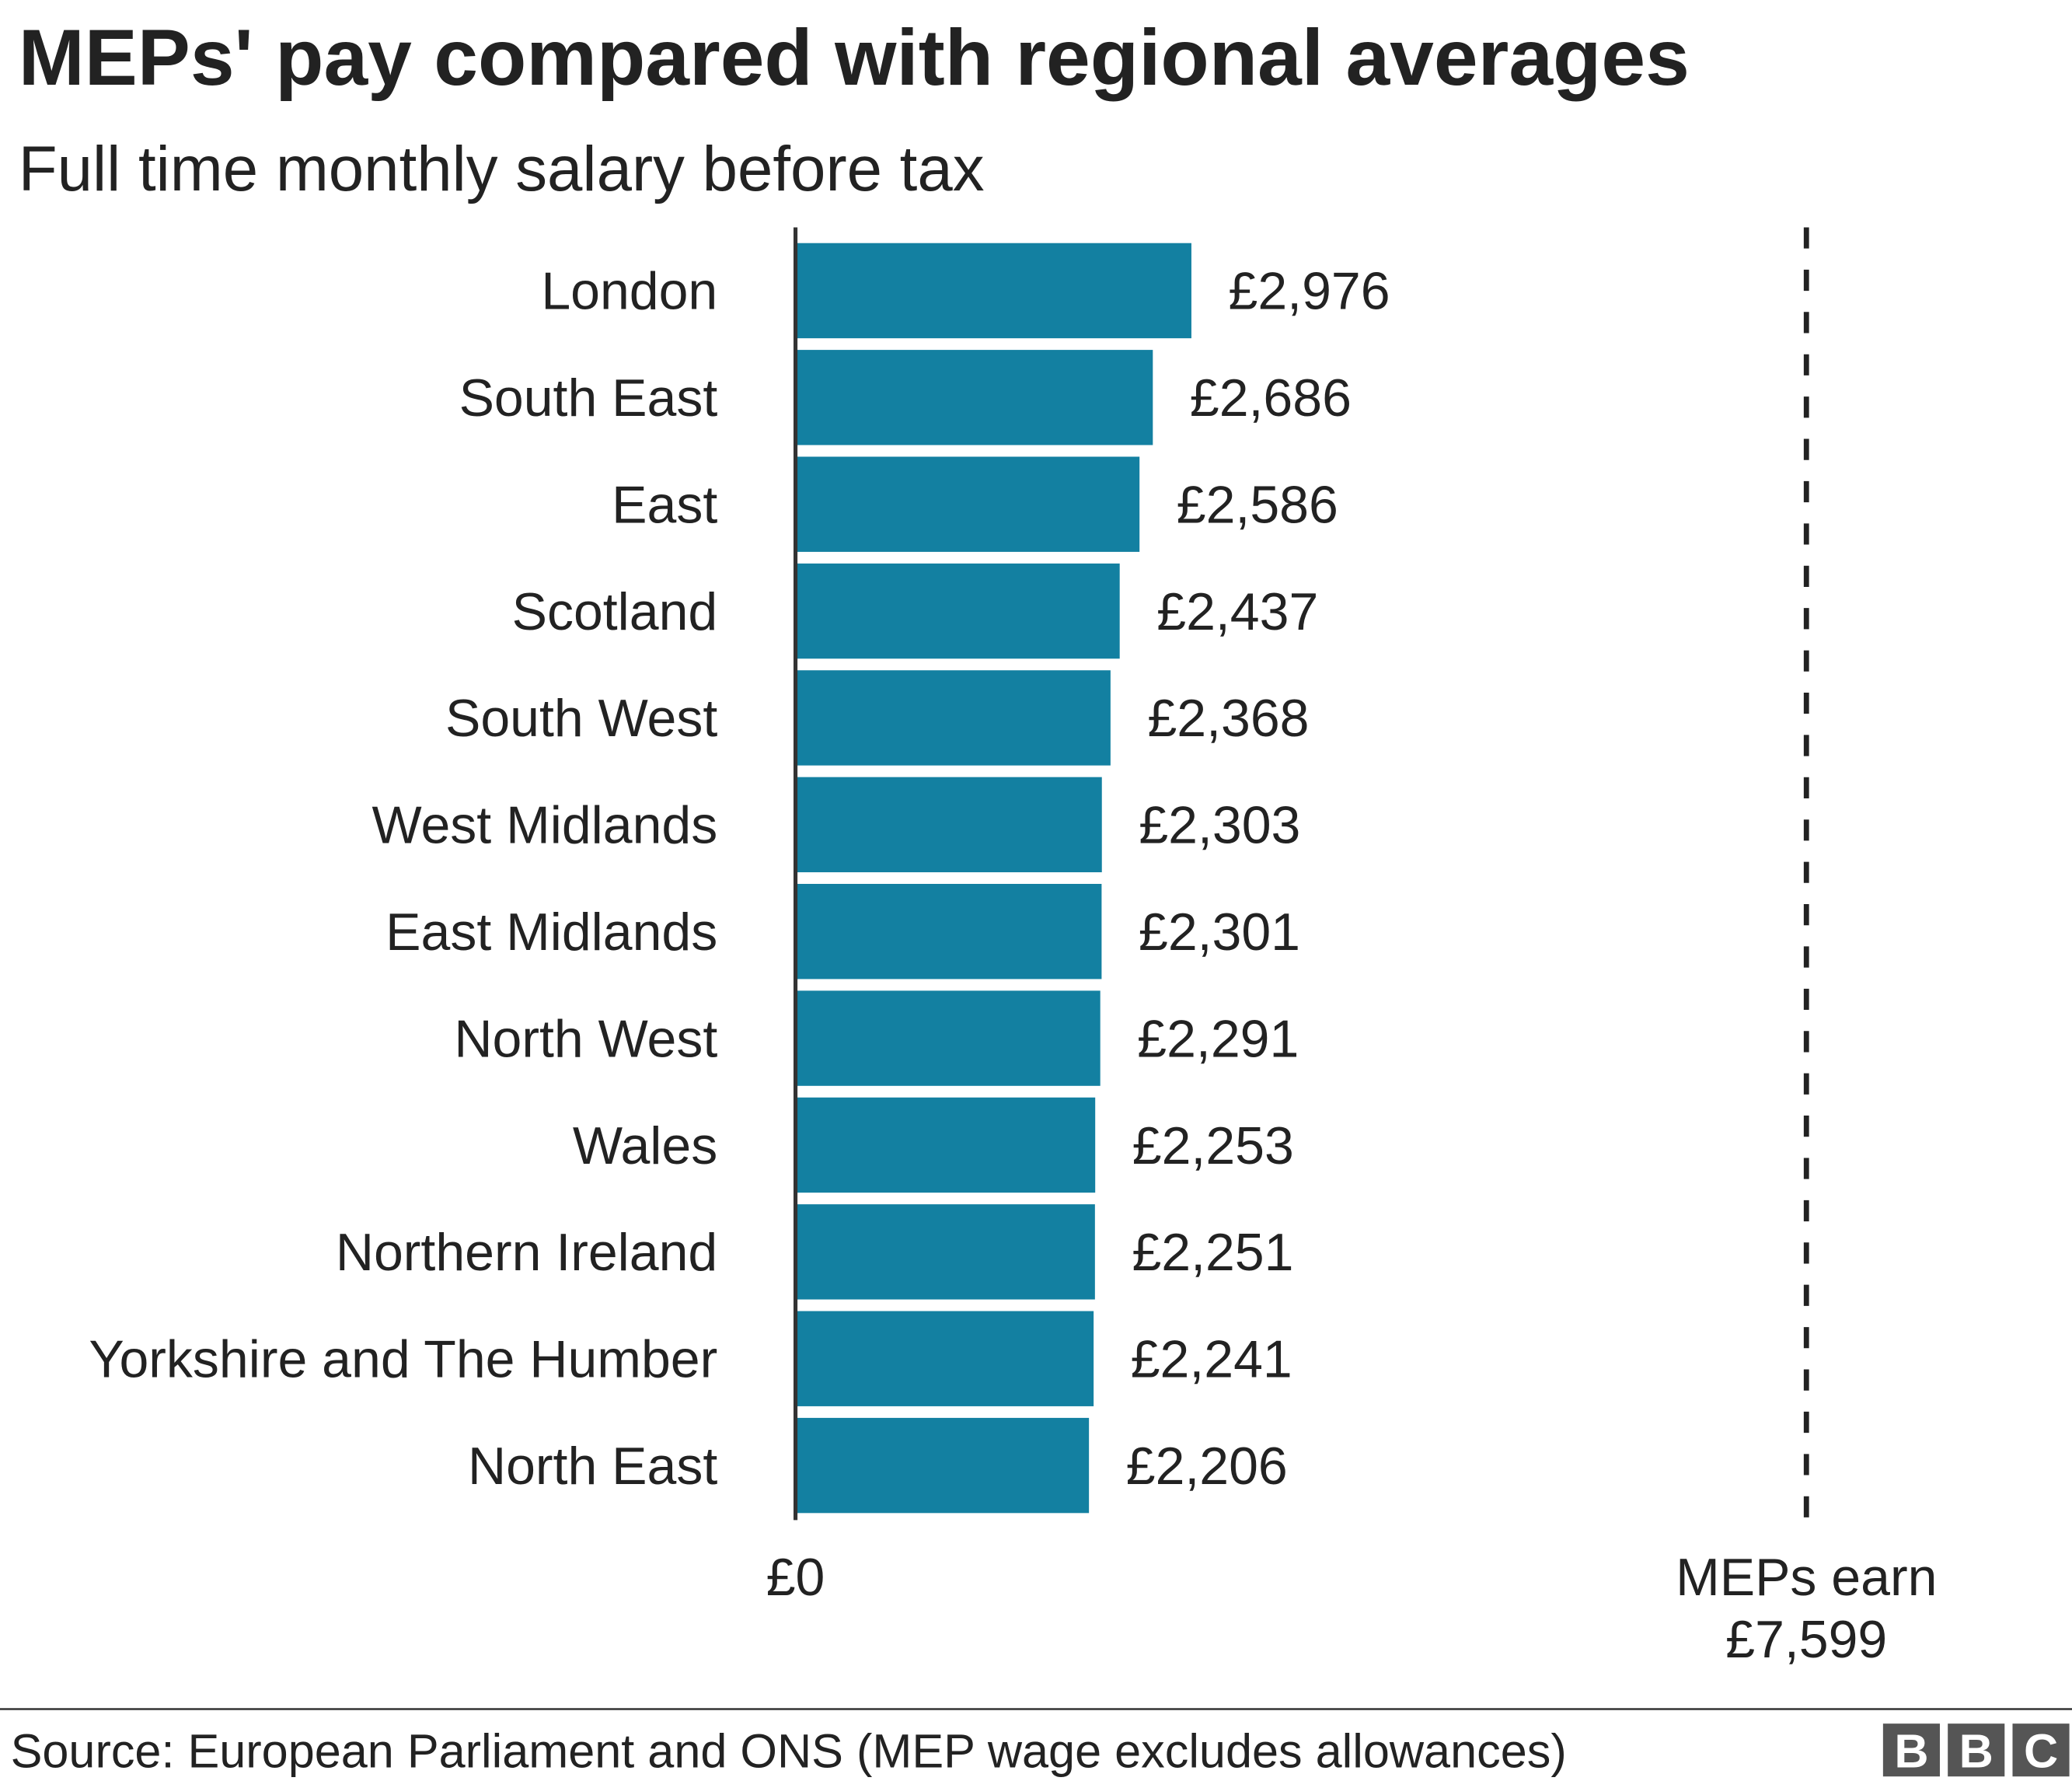  Describe the element at coordinates (1228, 718) in the screenshot. I see `value-label: £2,368` at that location.